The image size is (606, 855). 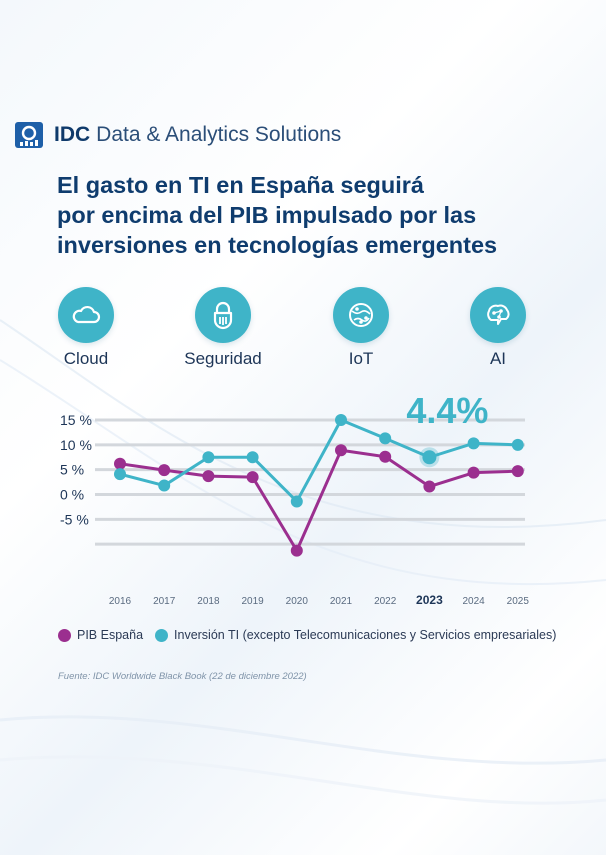 What do you see at coordinates (341, 601) in the screenshot?
I see `x-tick-label: 2021` at bounding box center [341, 601].